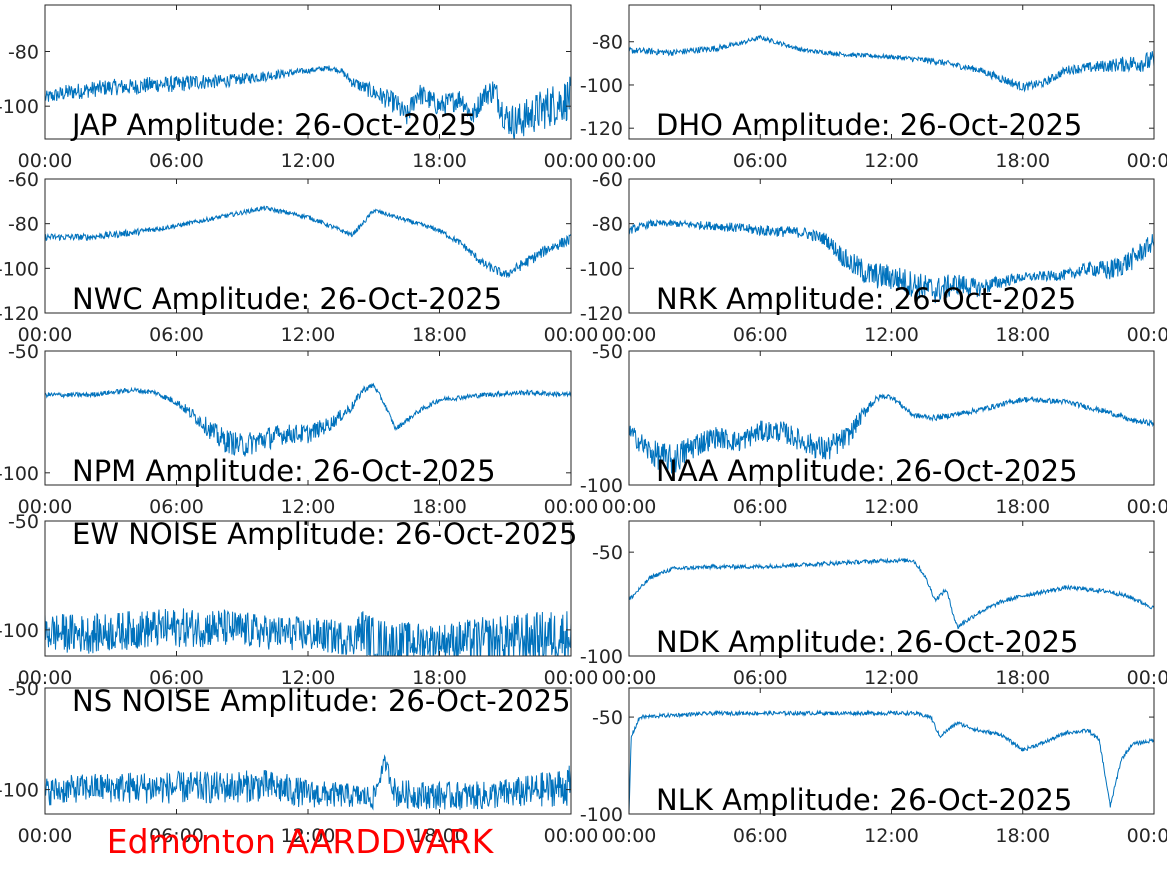  Describe the element at coordinates (869, 125) in the screenshot. I see `chart-title-dho: DHO Amplitude: 26-Oct-2025` at that location.